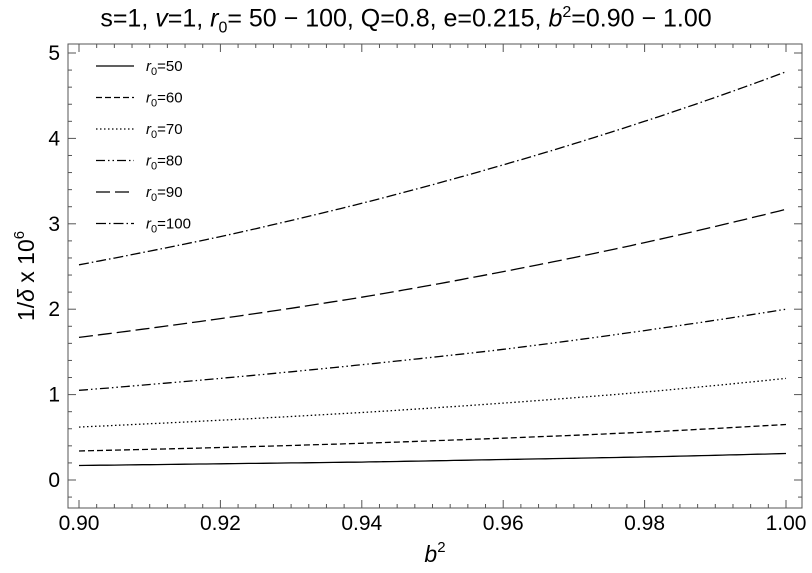  What do you see at coordinates (432, 349) in the screenshot?
I see `series-line-r080` at bounding box center [432, 349].